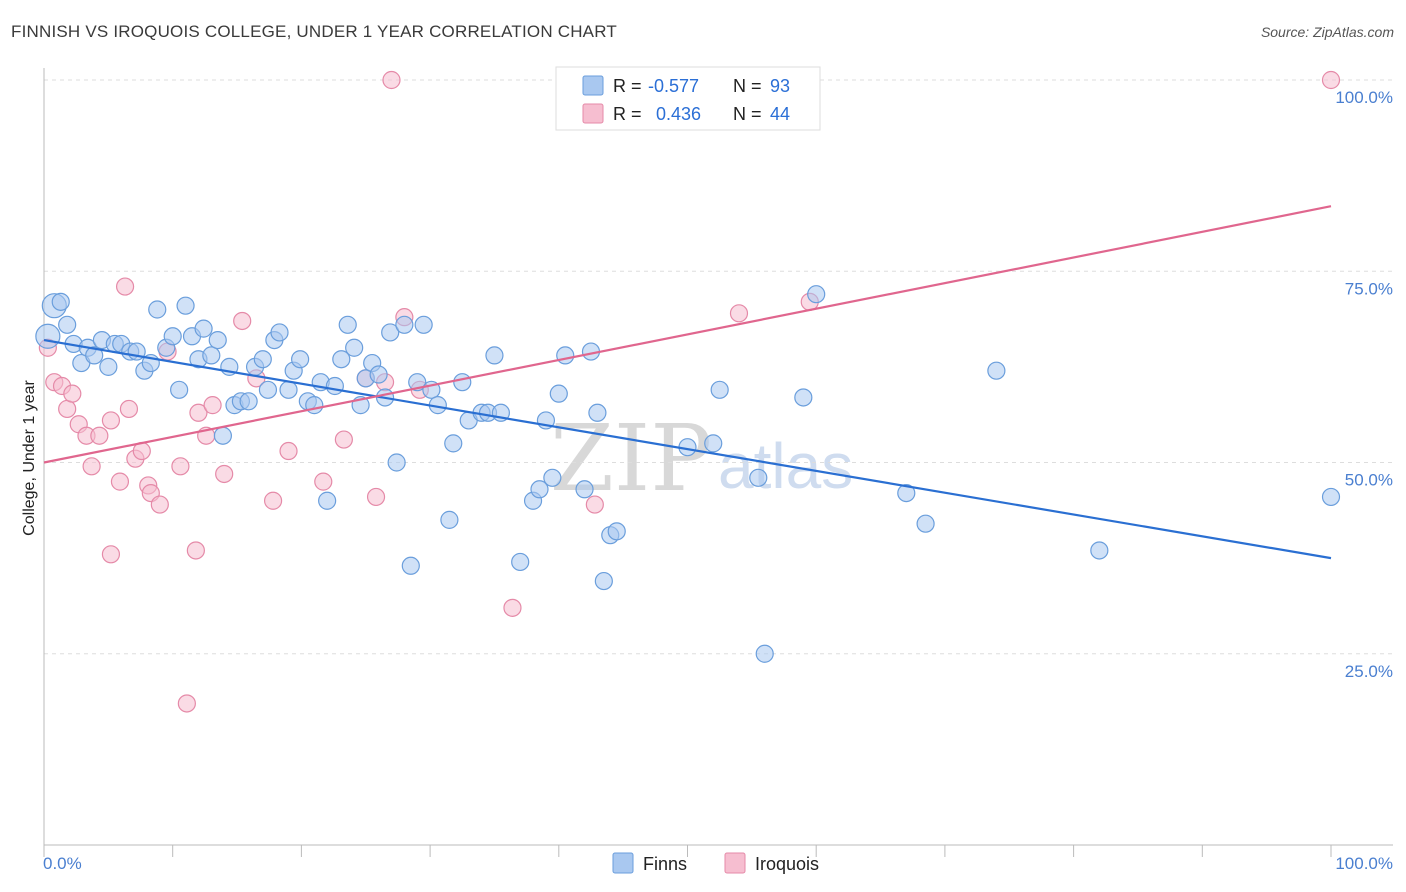  Describe the element at coordinates (627, 114) in the screenshot. I see `legend-iroquois-r-label: R =` at that location.